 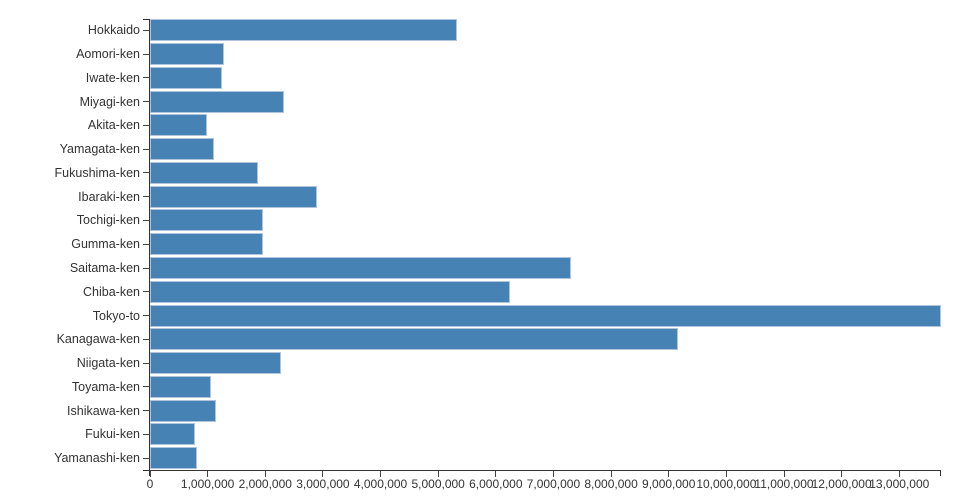 I want to click on y-tick-label: Yamagata-ken, so click(x=99, y=149).